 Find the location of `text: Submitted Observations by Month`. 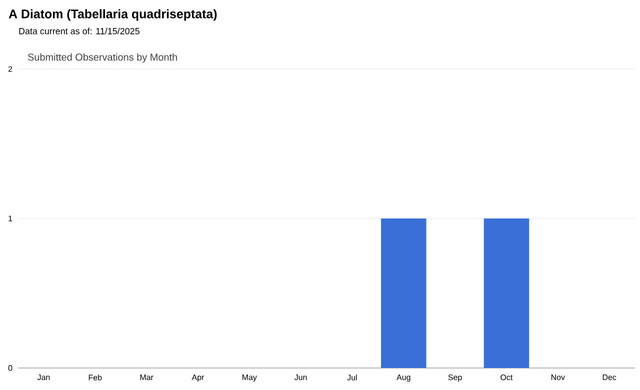

text: Submitted Observations by Month is located at coordinates (102, 58).